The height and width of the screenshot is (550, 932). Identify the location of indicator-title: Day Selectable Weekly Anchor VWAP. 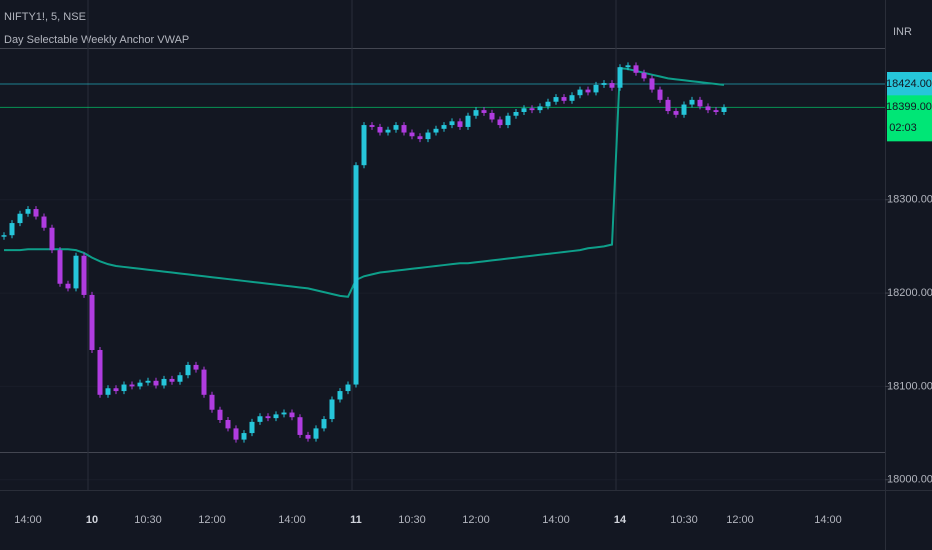
(96, 40).